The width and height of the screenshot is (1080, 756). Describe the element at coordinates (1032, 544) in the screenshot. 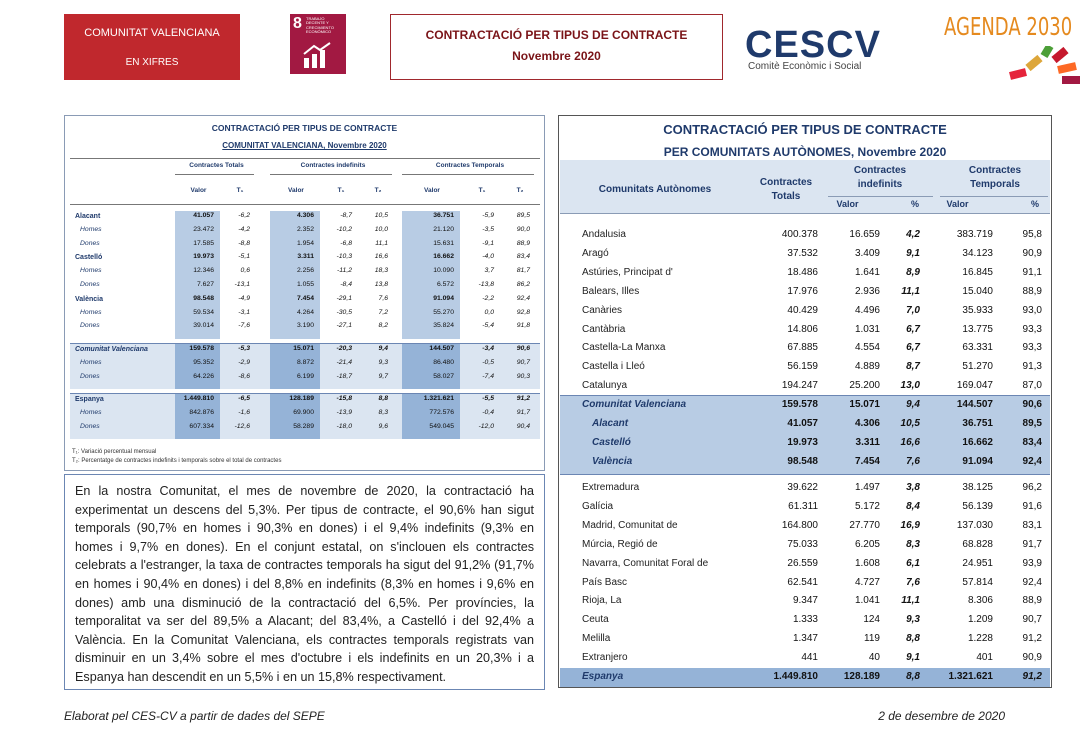

I see `cell: 91,7` at that location.